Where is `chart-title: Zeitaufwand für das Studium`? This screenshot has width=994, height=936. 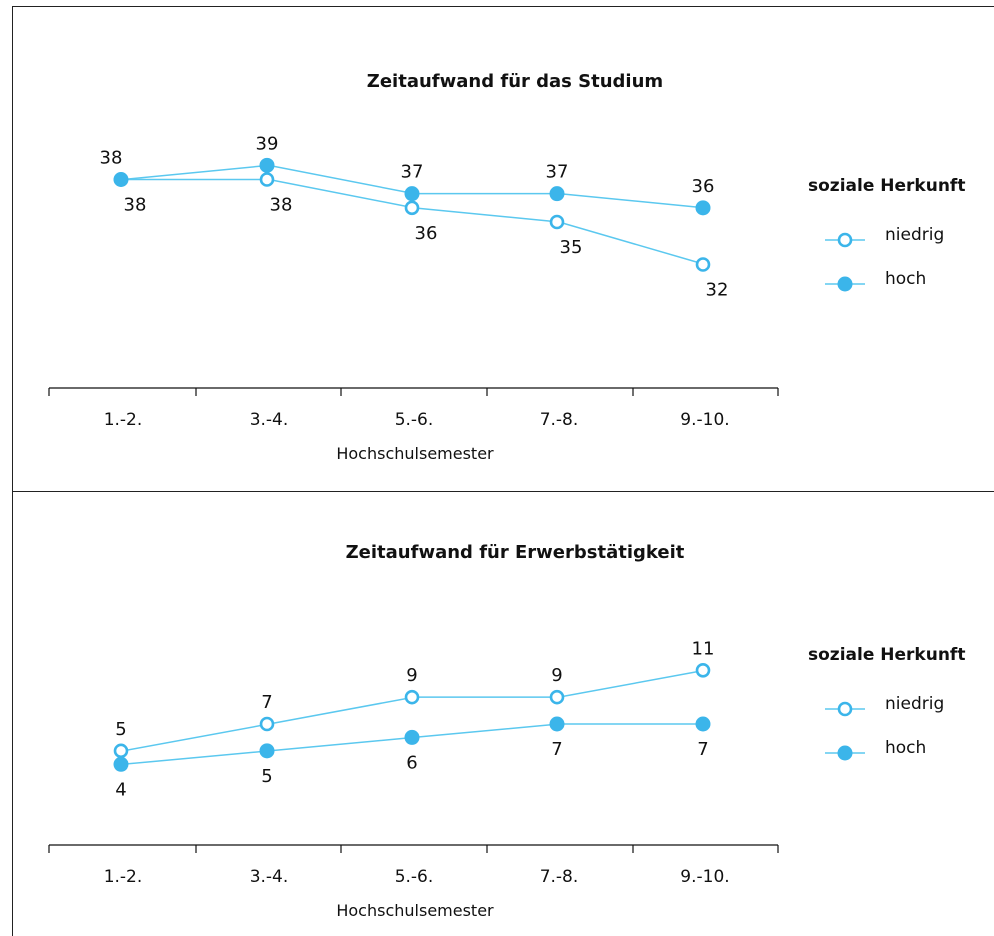 chart-title: Zeitaufwand für das Studium is located at coordinates (515, 81).